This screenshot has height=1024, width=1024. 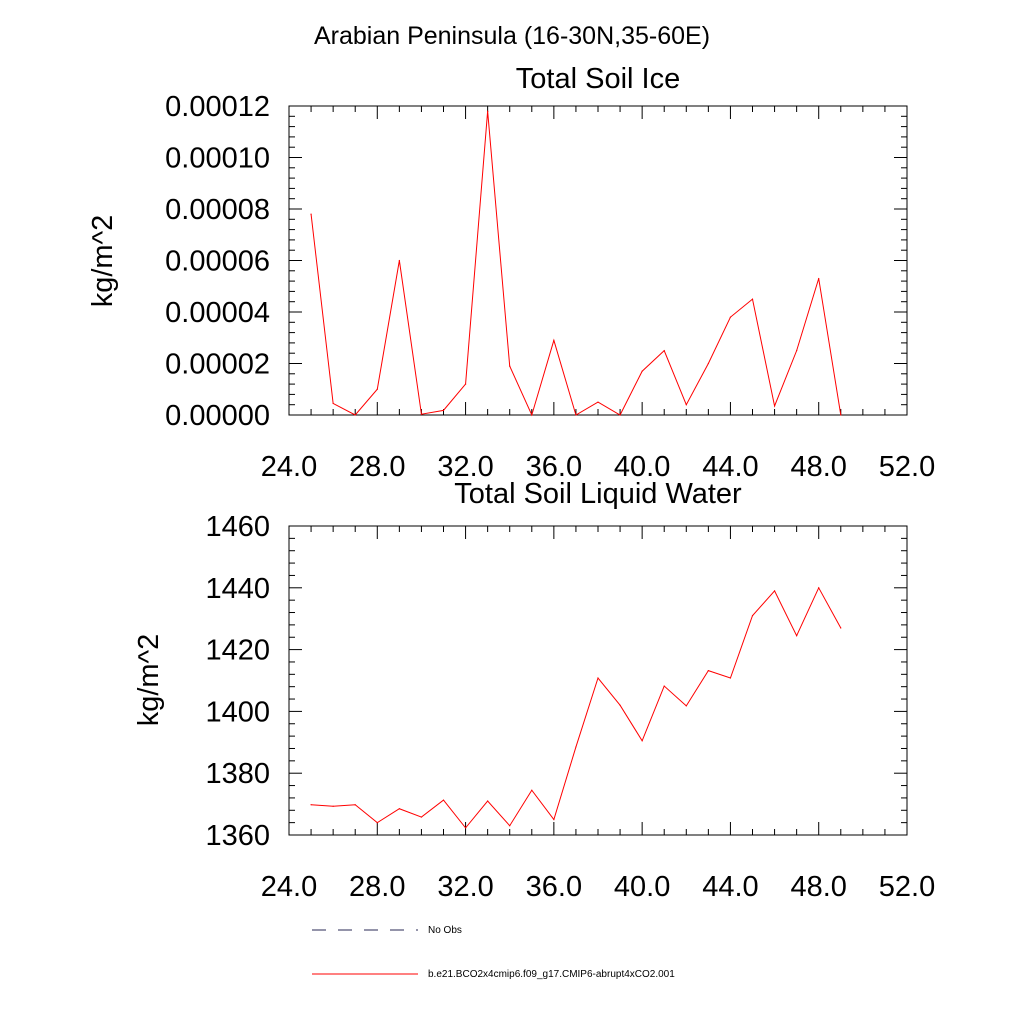 I want to click on y-tick-label: 1440, so click(x=237, y=589).